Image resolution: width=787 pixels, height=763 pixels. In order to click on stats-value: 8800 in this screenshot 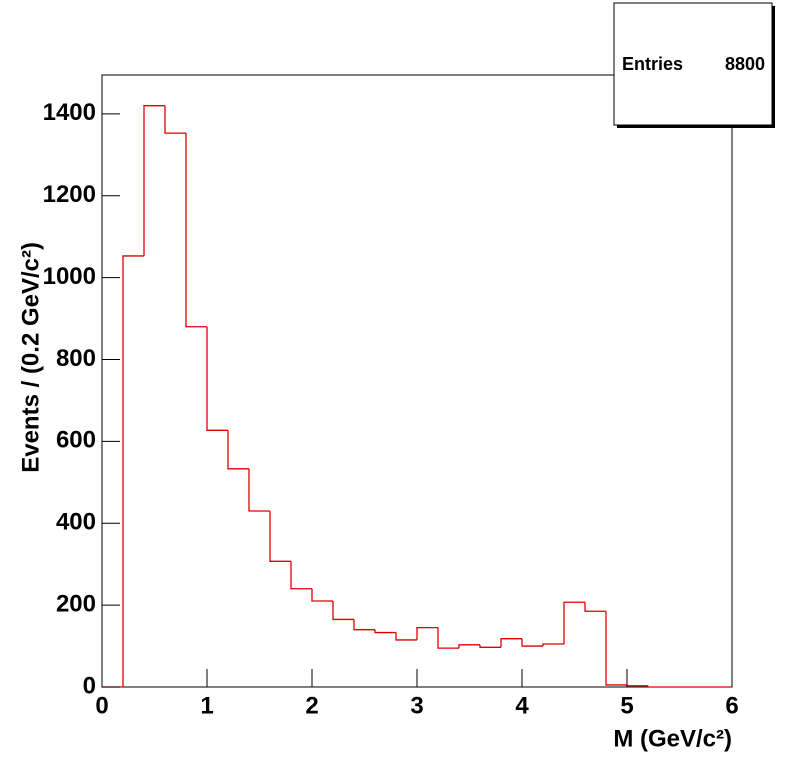, I will do `click(745, 64)`.